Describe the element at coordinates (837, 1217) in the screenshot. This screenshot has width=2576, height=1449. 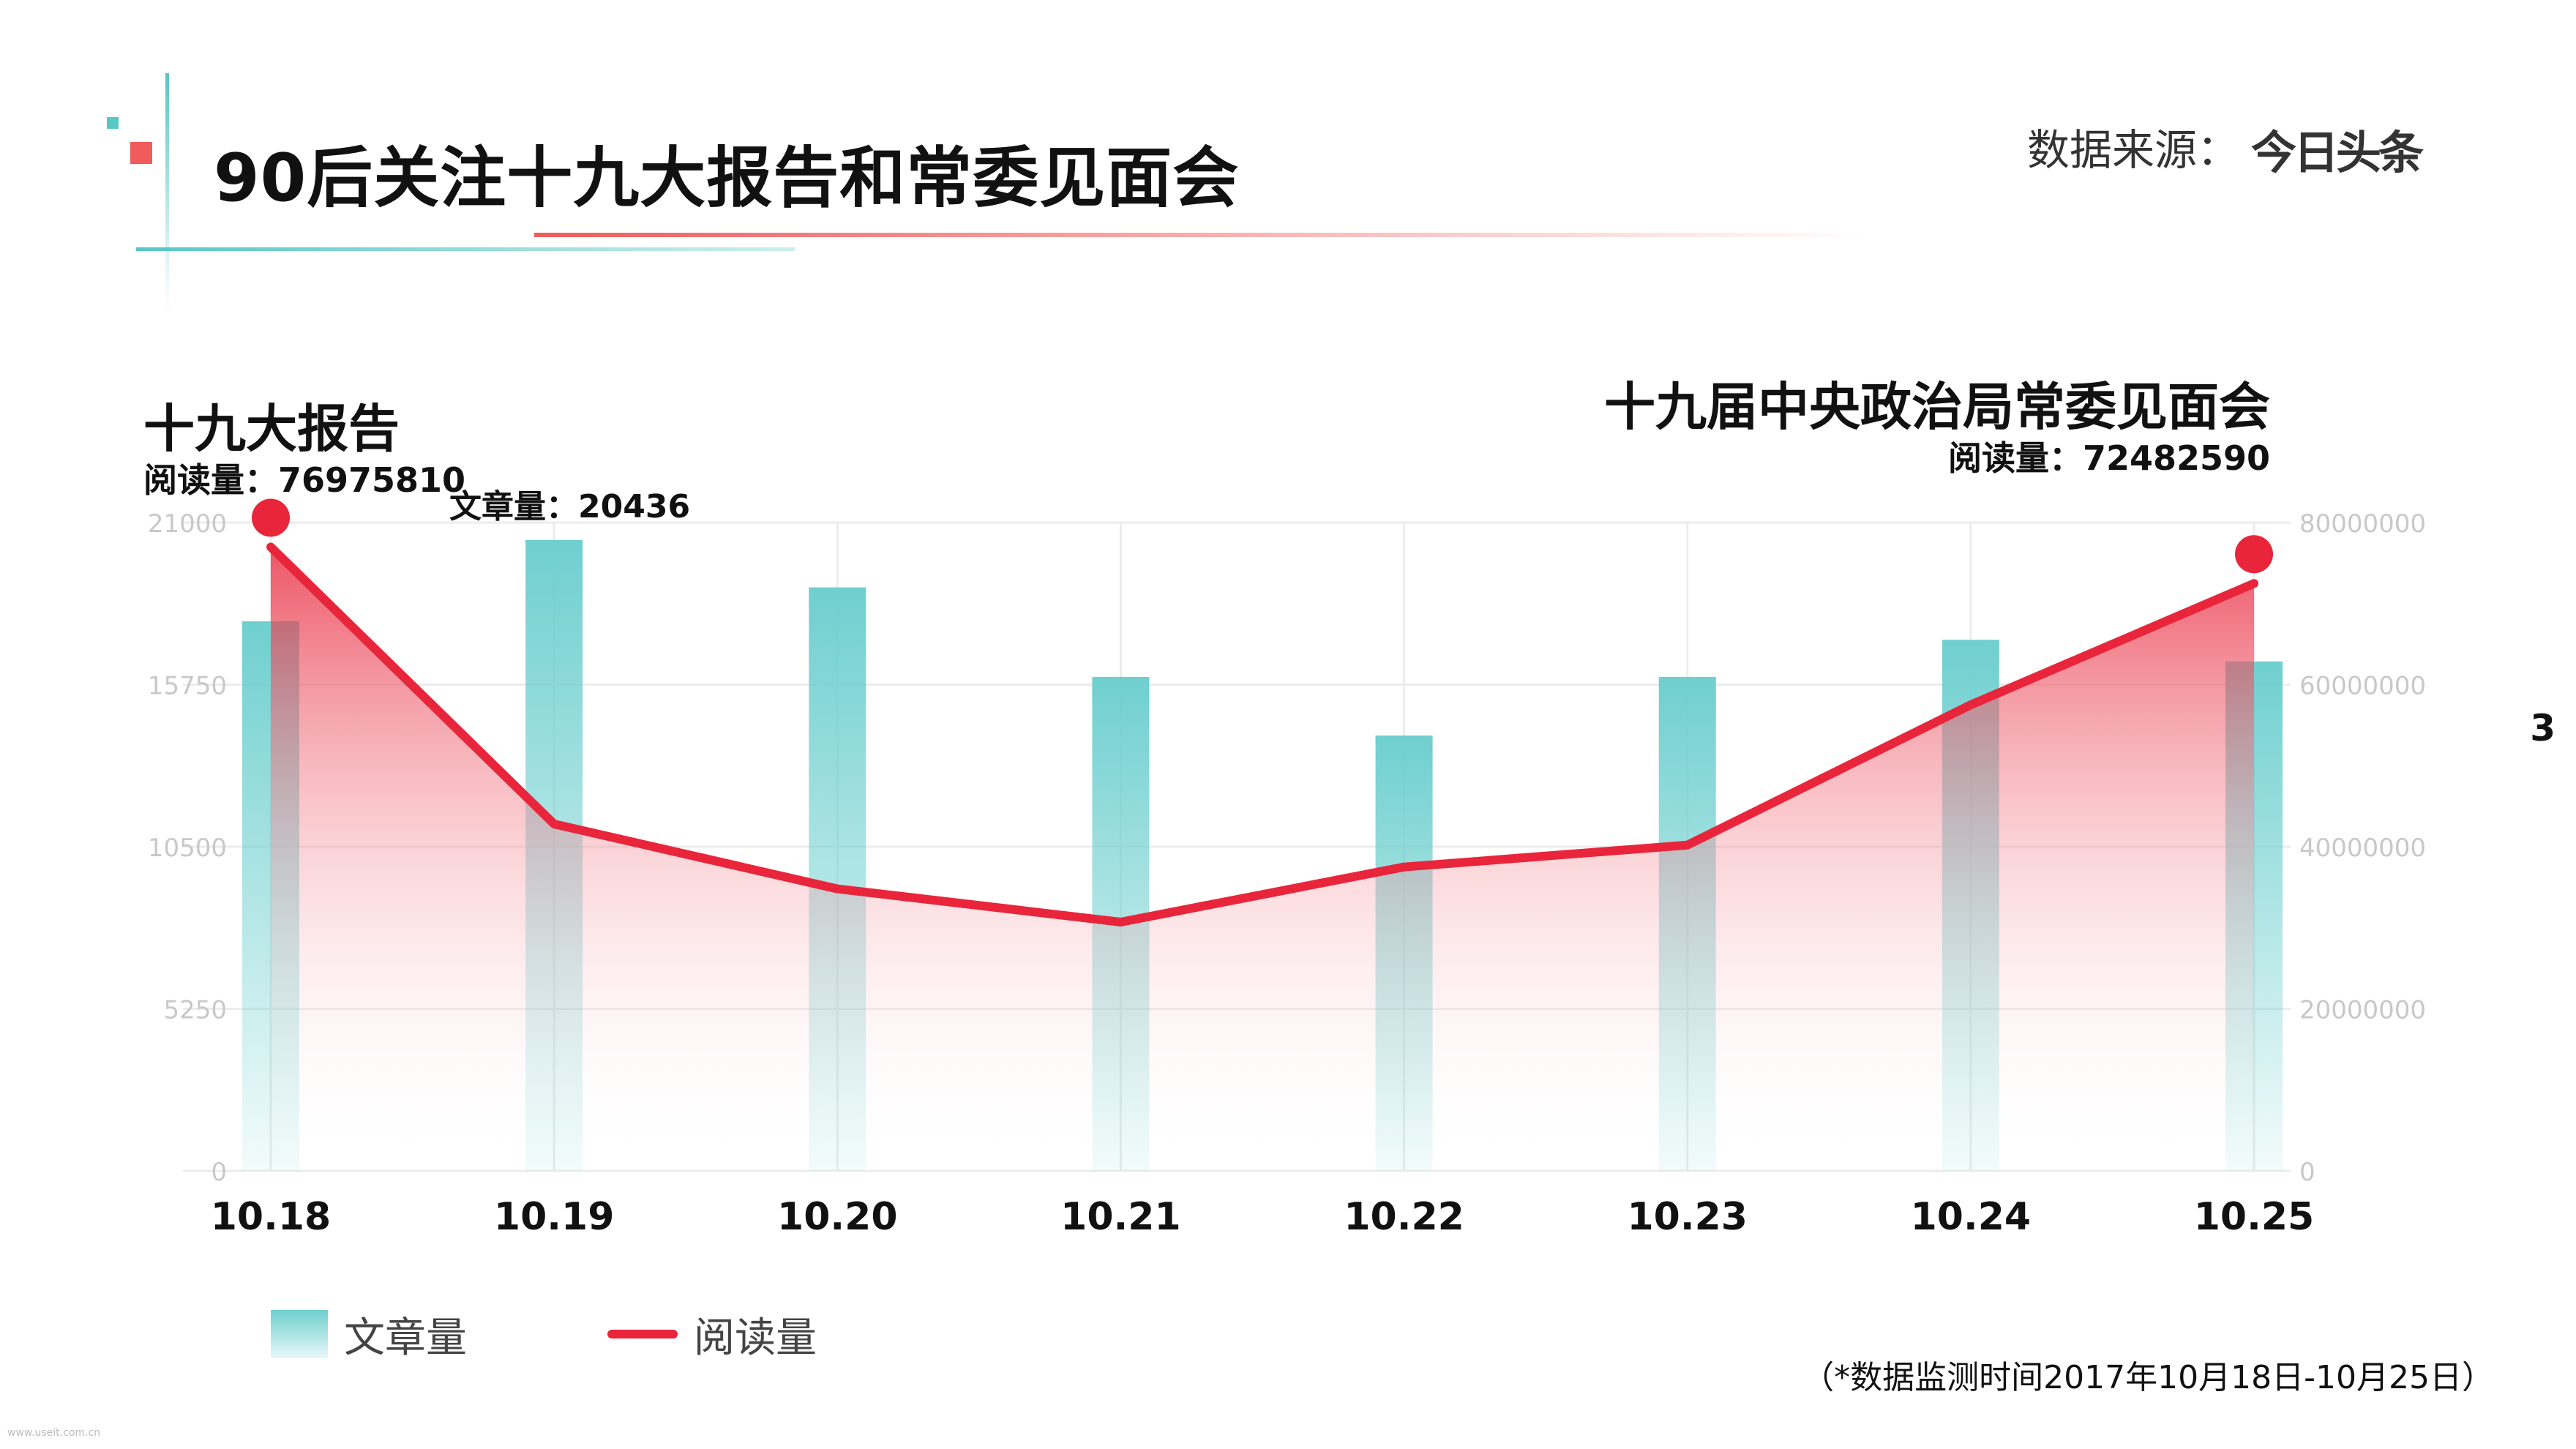
I see `x-tick-label: 10.20` at that location.